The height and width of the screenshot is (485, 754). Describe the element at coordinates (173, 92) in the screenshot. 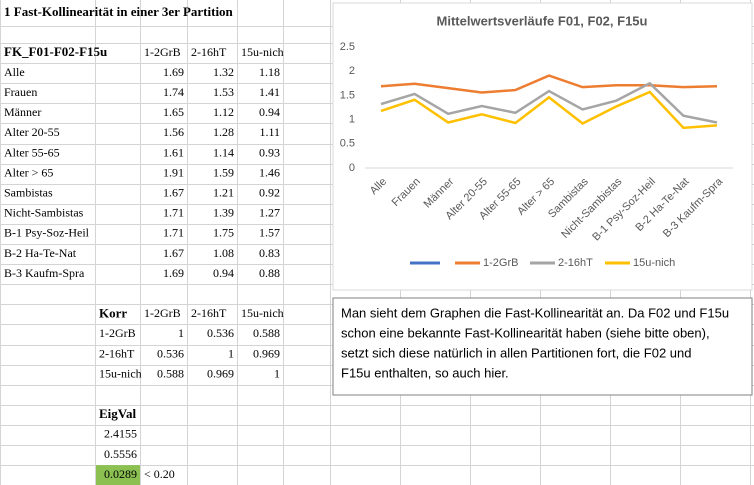

I see `cell-value: 1.74` at that location.